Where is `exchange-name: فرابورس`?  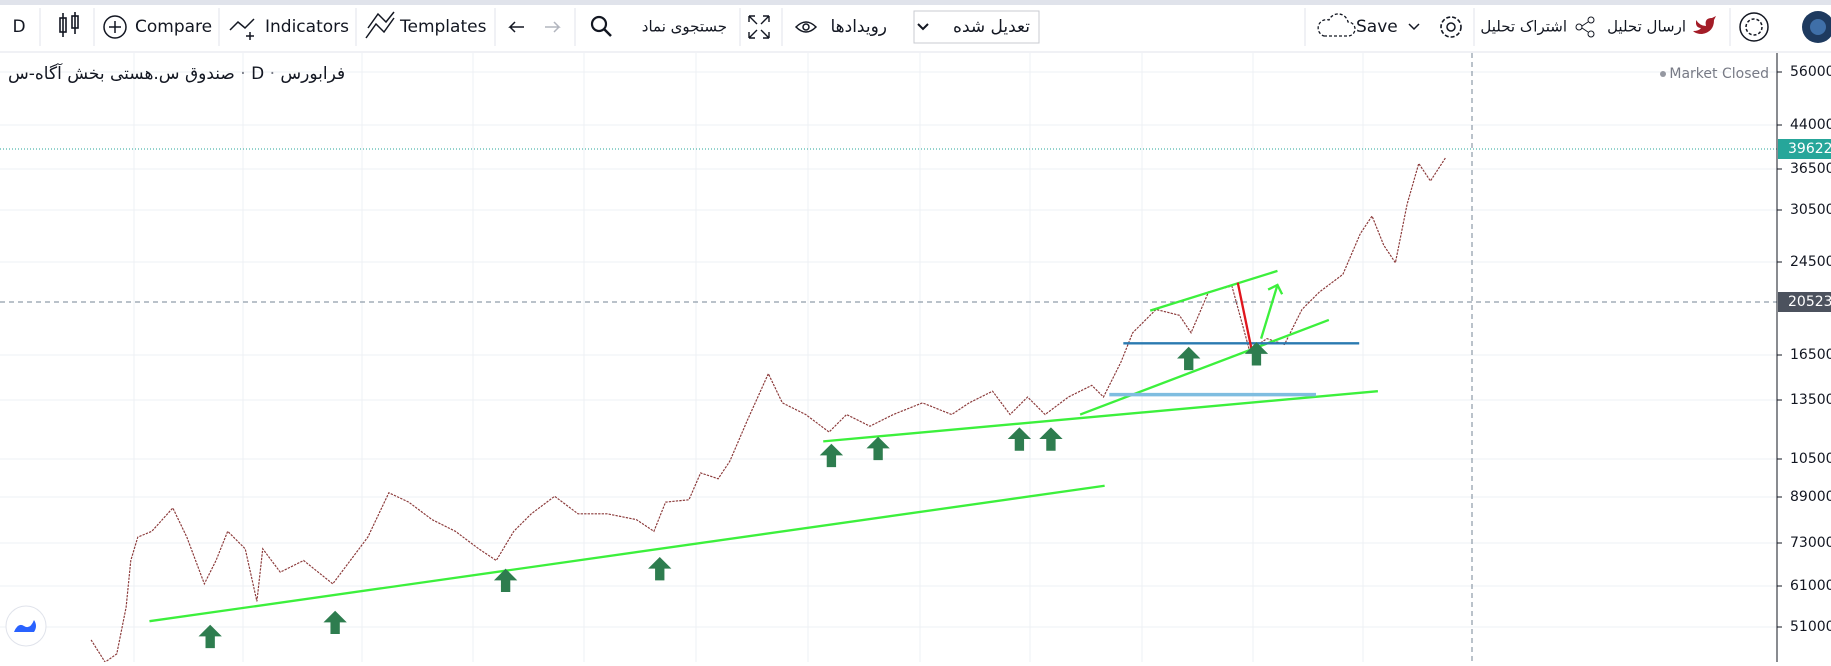
exchange-name: فرابورس is located at coordinates (312, 74).